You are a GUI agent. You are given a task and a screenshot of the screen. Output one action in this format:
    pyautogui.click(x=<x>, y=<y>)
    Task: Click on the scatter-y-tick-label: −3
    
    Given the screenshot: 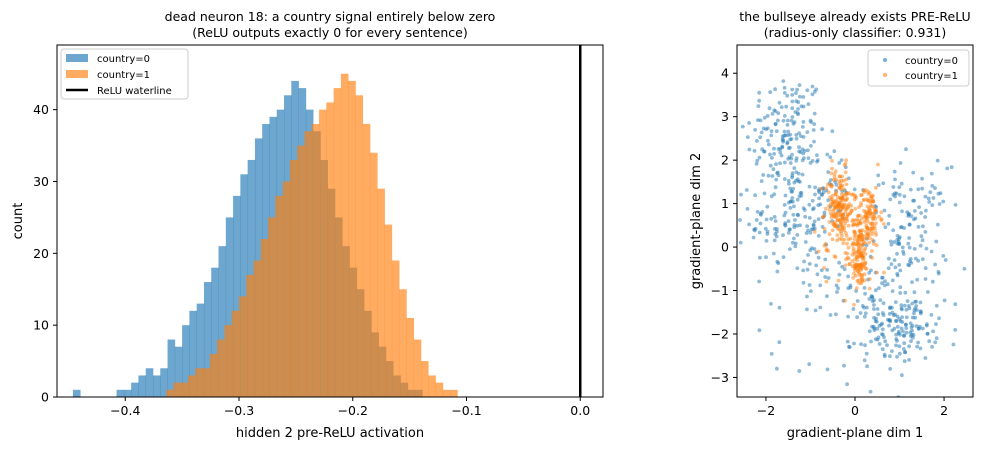 What is the action you would take?
    pyautogui.click(x=720, y=377)
    